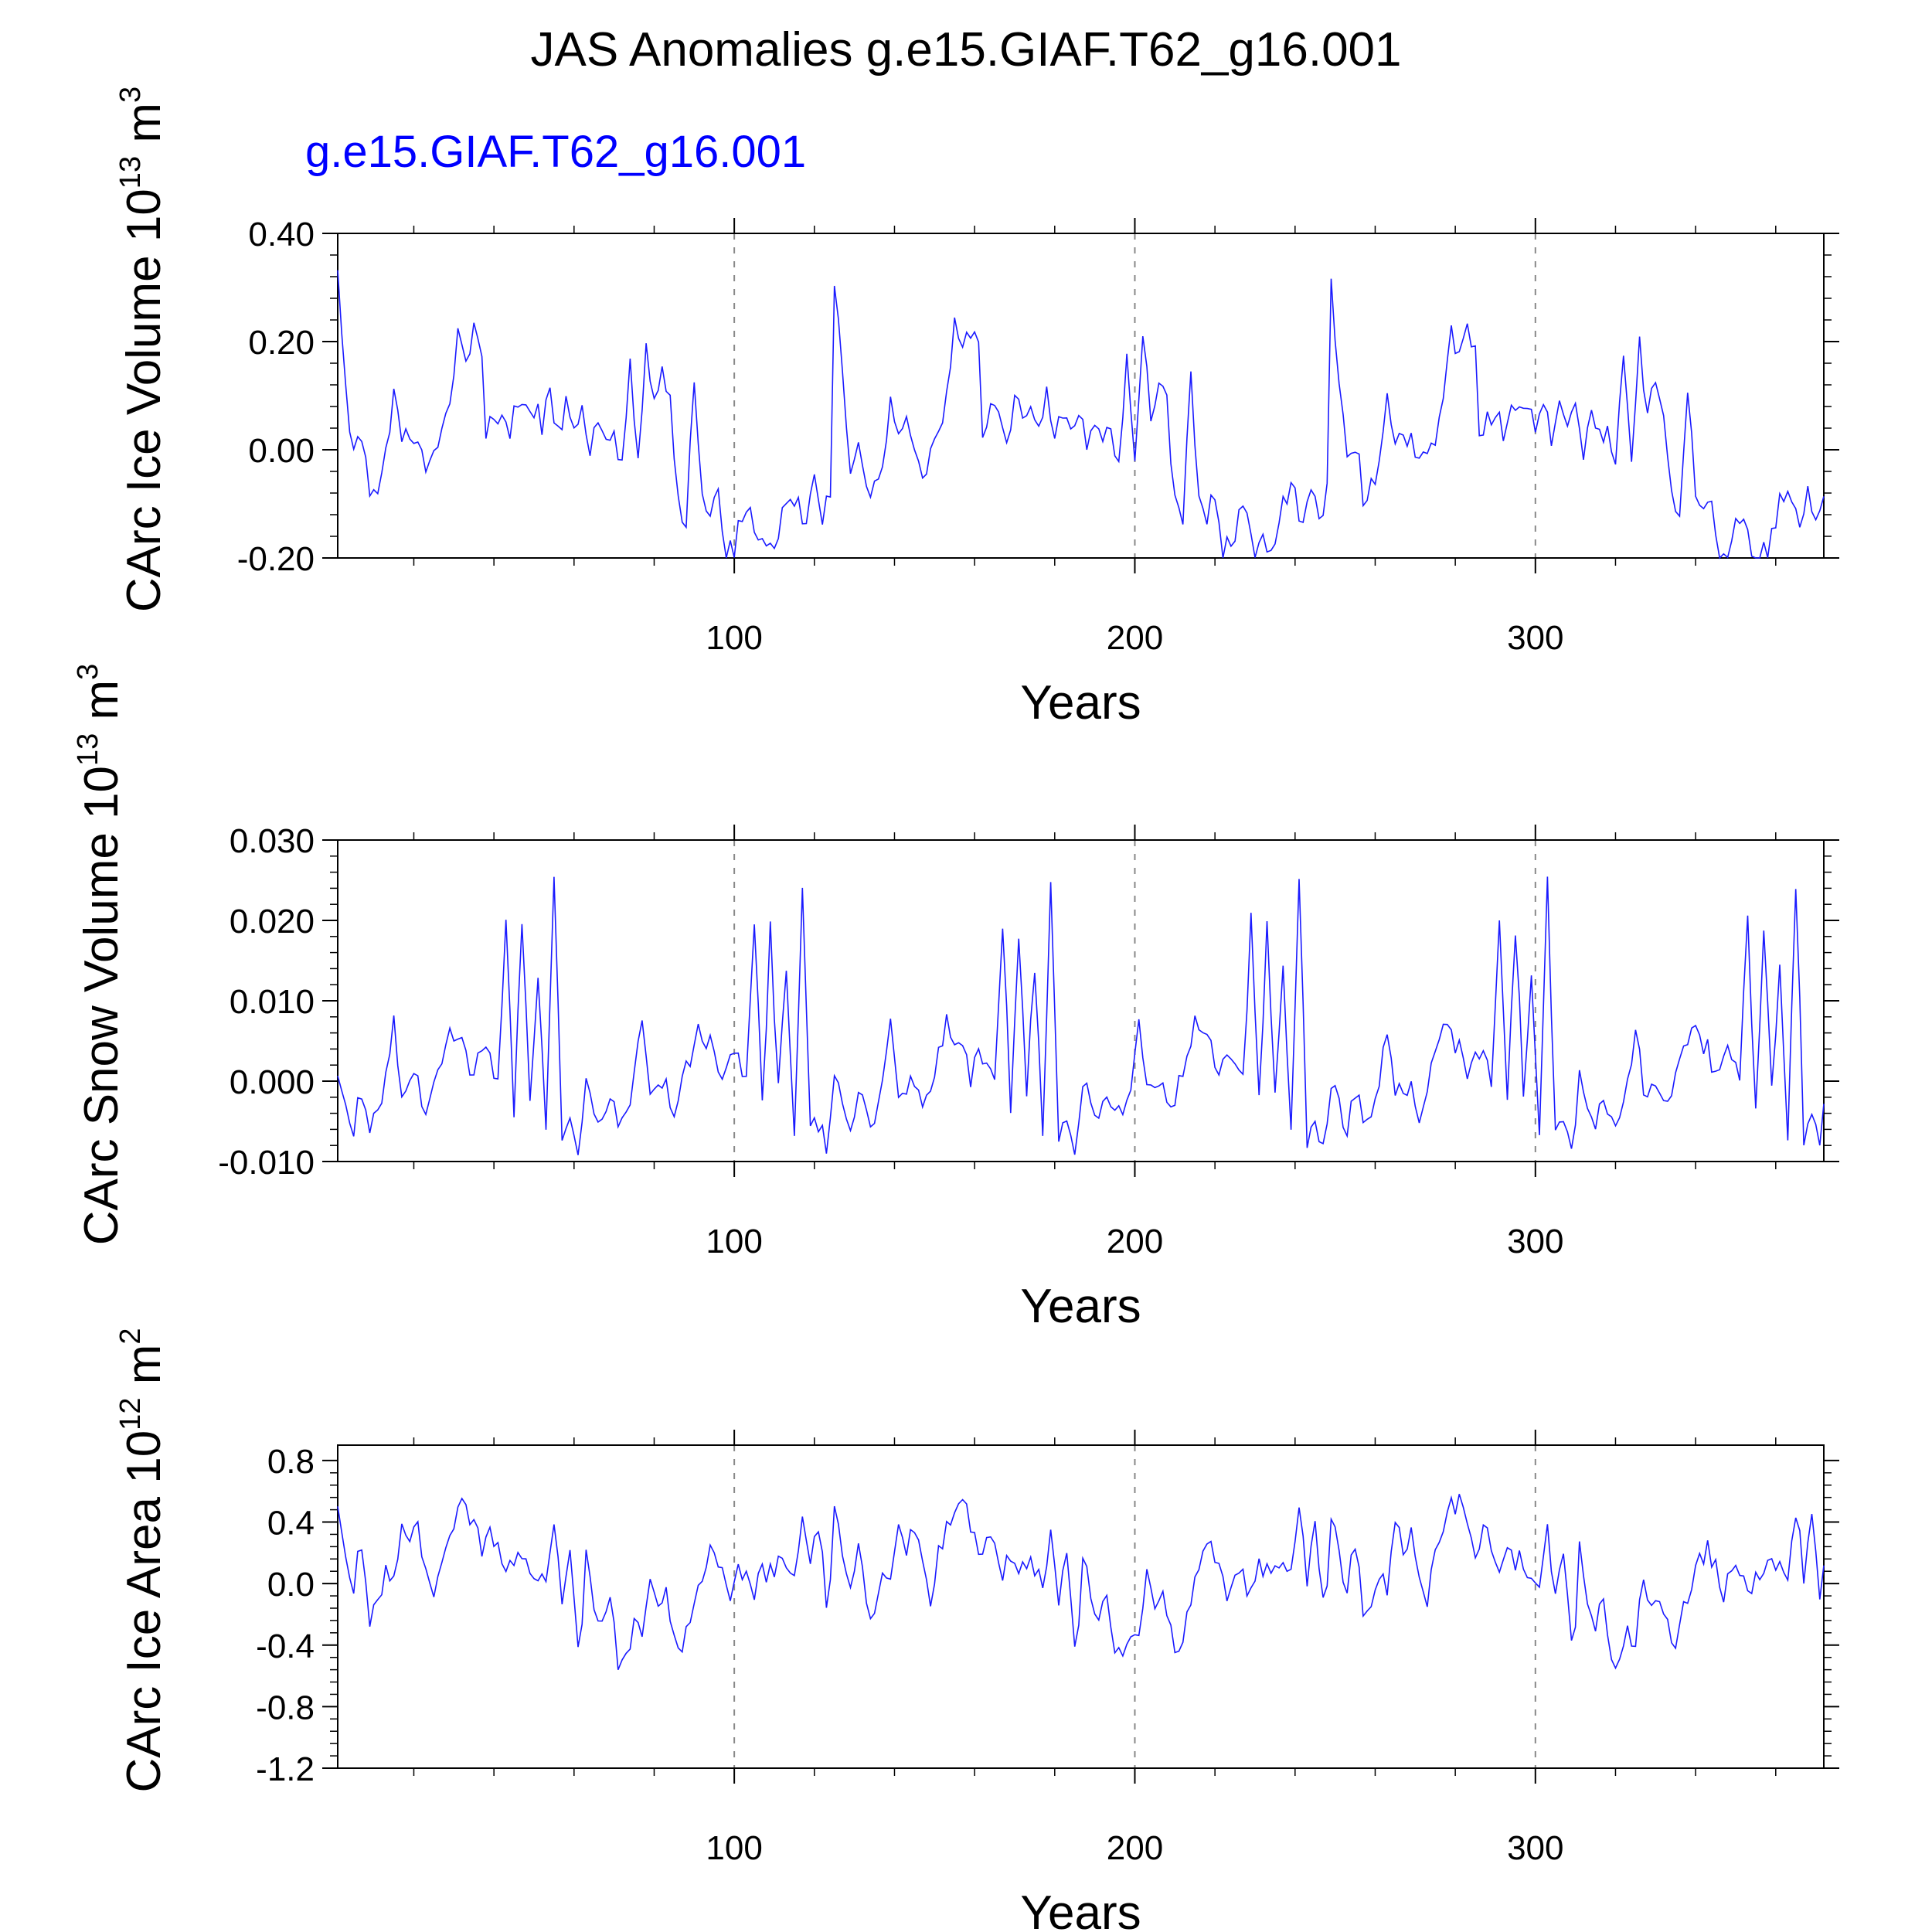 The height and width of the screenshot is (1932, 1932). Describe the element at coordinates (282, 451) in the screenshot. I see `y-tick-label: 0.00` at that location.